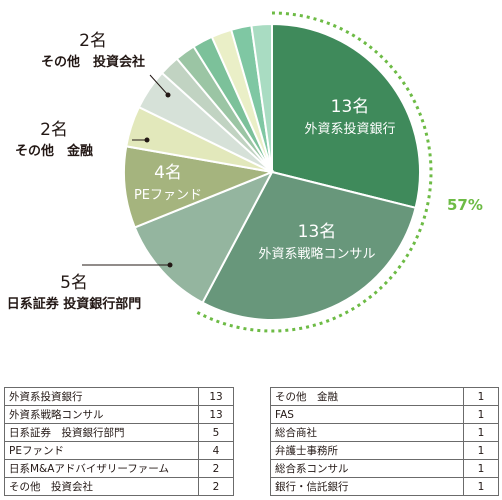 This screenshot has width=502, height=500. What do you see at coordinates (216, 432) in the screenshot?
I see `table-cell-value: 5` at bounding box center [216, 432].